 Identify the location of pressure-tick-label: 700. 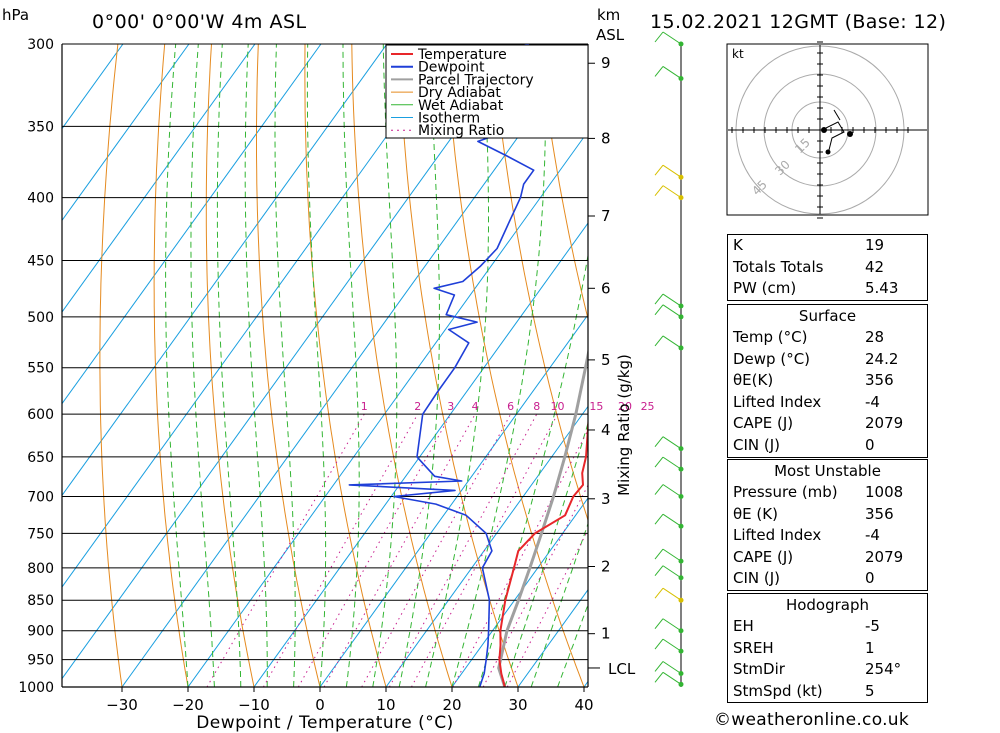
(40, 498).